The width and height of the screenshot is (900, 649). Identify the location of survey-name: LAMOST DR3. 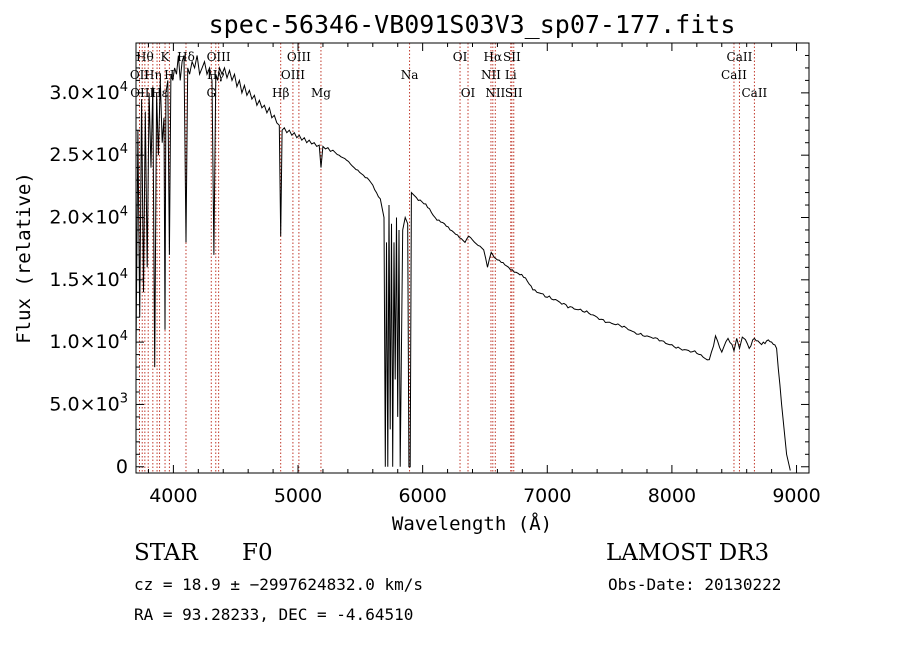
(687, 553).